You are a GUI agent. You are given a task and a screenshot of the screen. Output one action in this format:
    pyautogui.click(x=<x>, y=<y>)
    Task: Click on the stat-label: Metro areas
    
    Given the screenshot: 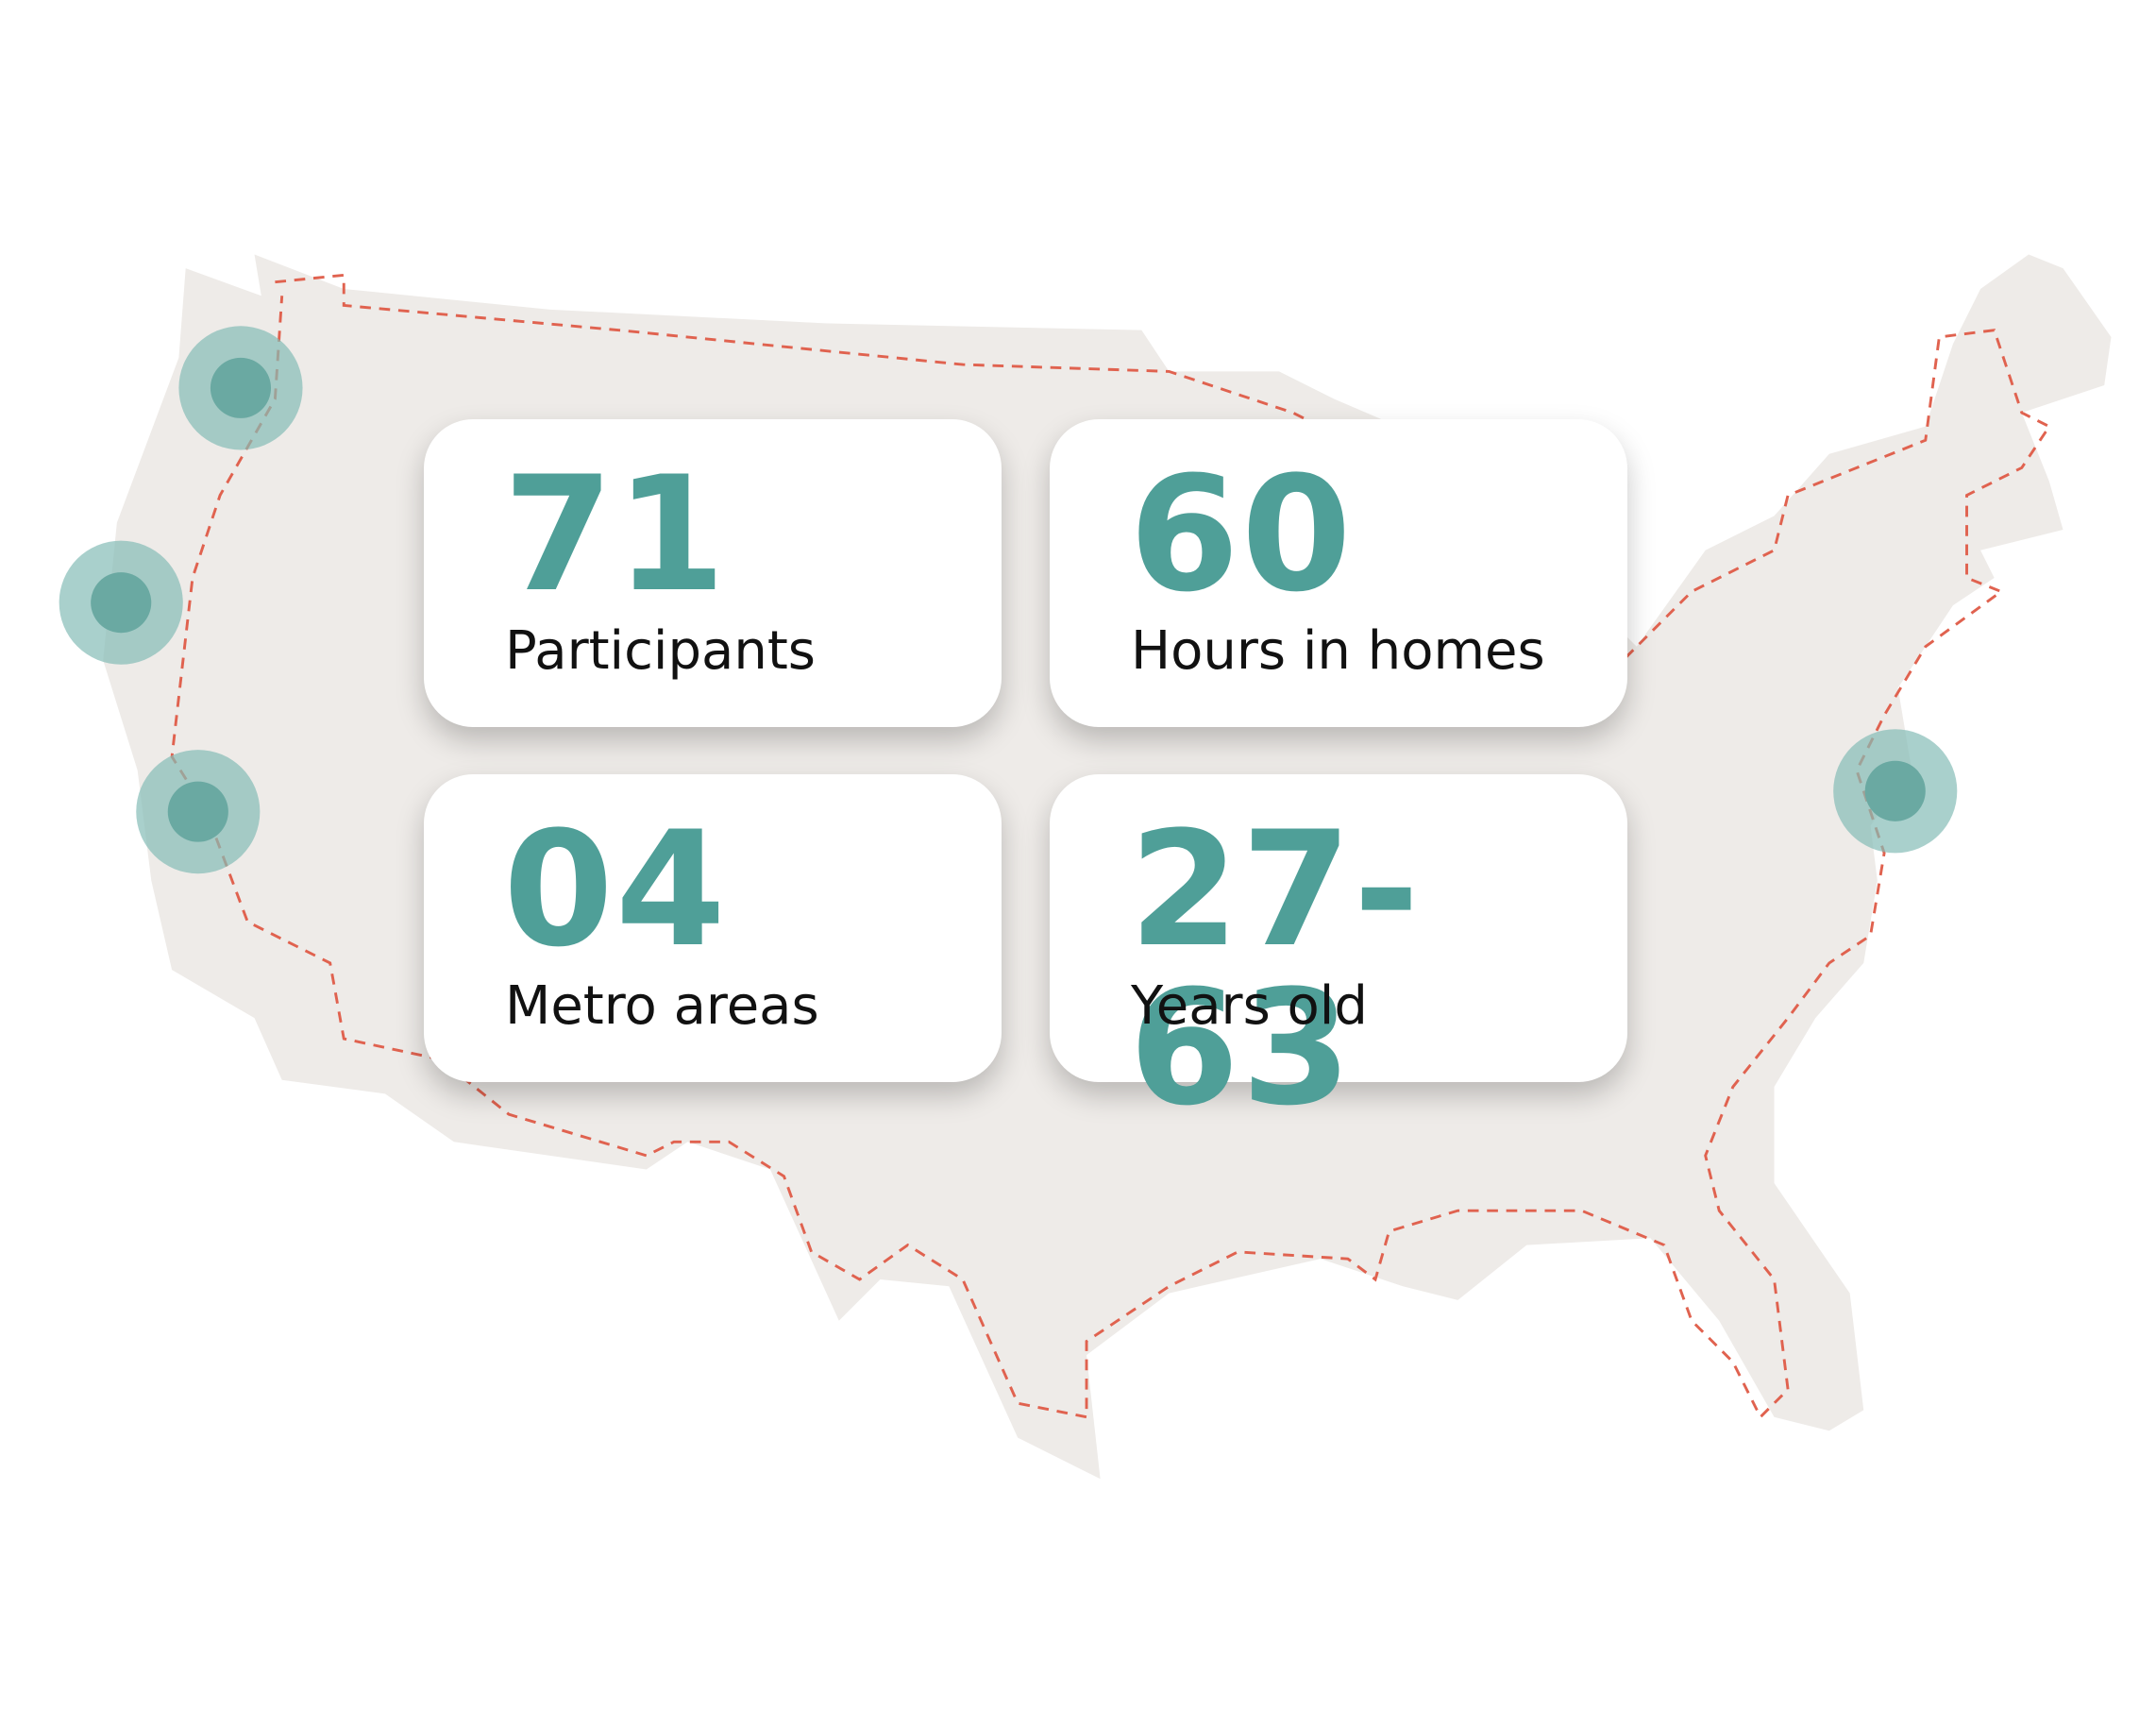 What is the action you would take?
    pyautogui.click(x=662, y=1006)
    